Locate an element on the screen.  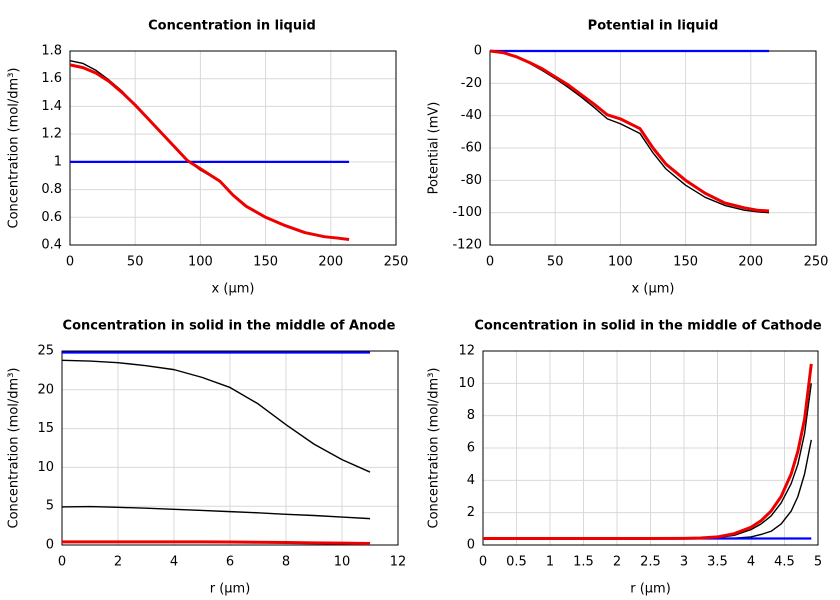
x-tick-label: 8 is located at coordinates (286, 562).